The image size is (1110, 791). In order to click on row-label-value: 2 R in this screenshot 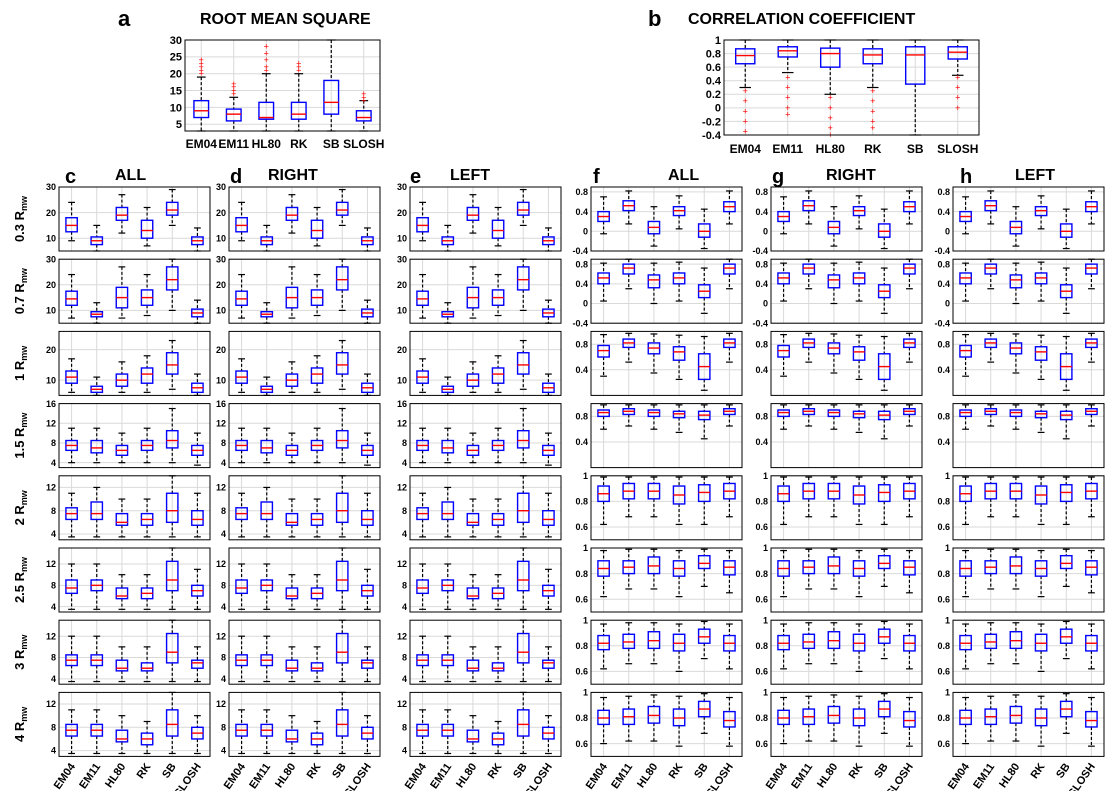, I will do `click(19, 515)`.